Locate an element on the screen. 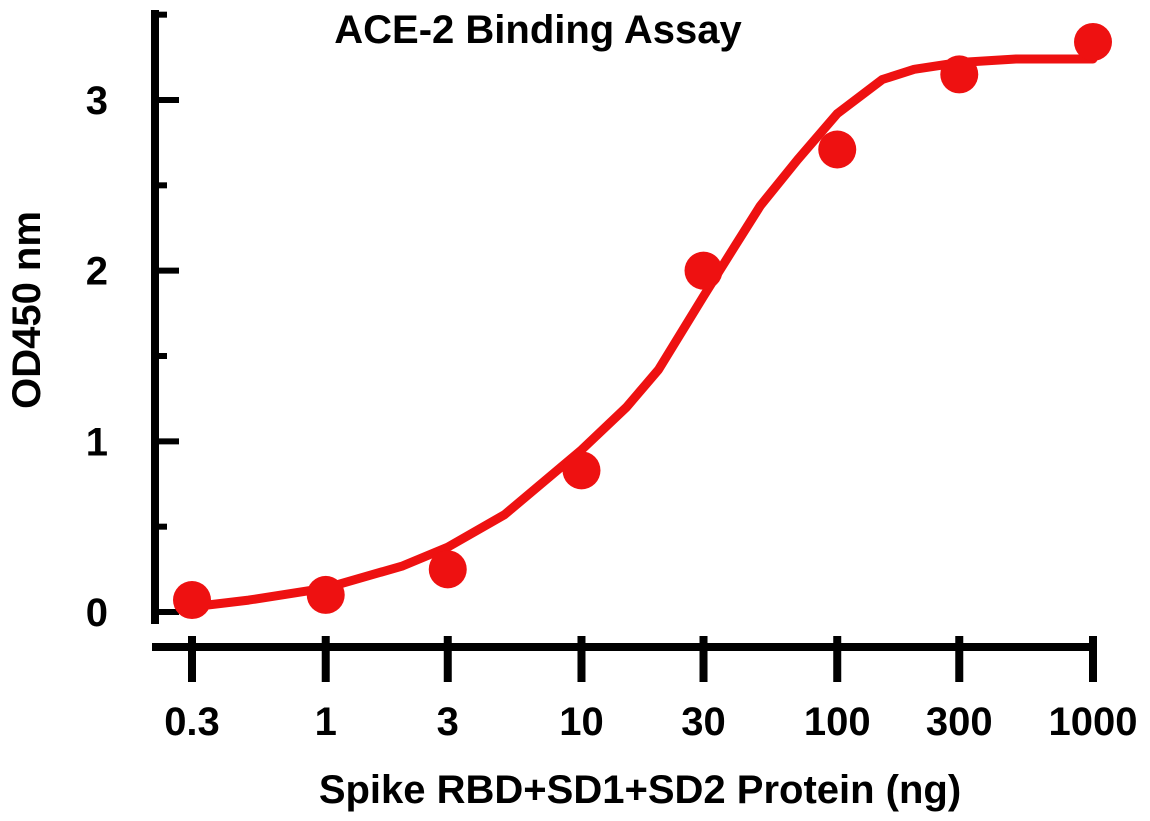 The height and width of the screenshot is (821, 1150). x-tick-label: 30 is located at coordinates (703, 722).